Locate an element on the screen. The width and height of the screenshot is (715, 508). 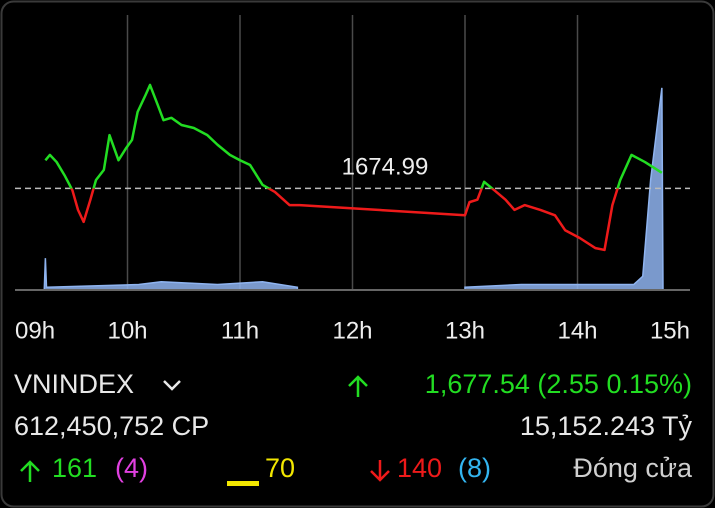
floor-count: (8) is located at coordinates (474, 468).